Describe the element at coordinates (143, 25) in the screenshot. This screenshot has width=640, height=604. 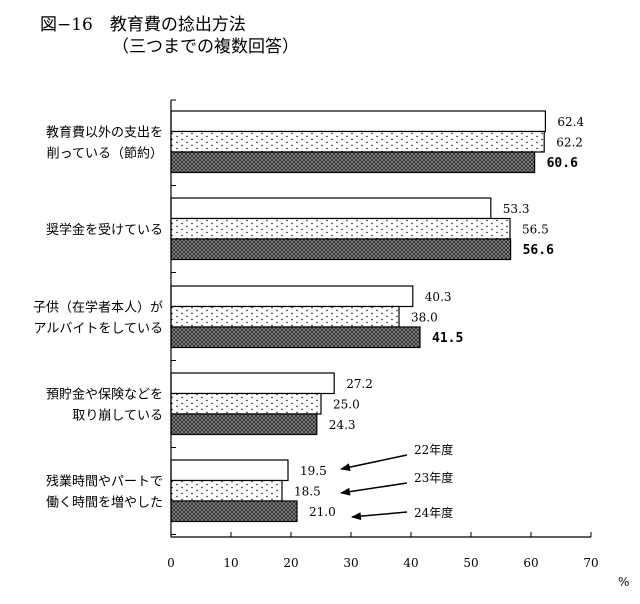
I see `chart-title: 図−16 教育費の捻出方法` at that location.